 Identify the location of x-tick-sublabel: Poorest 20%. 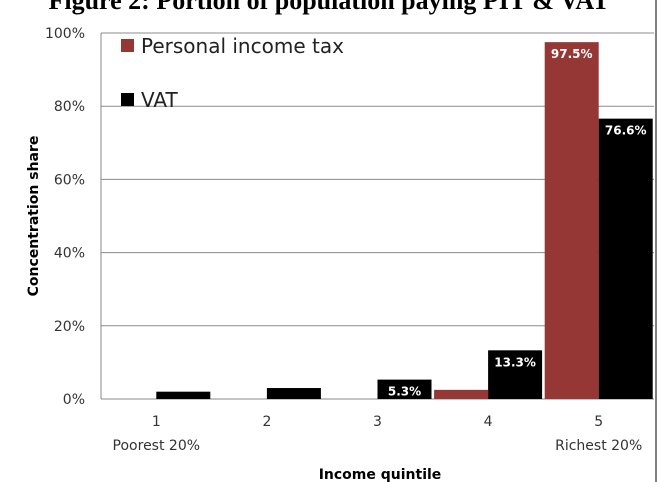
(157, 446).